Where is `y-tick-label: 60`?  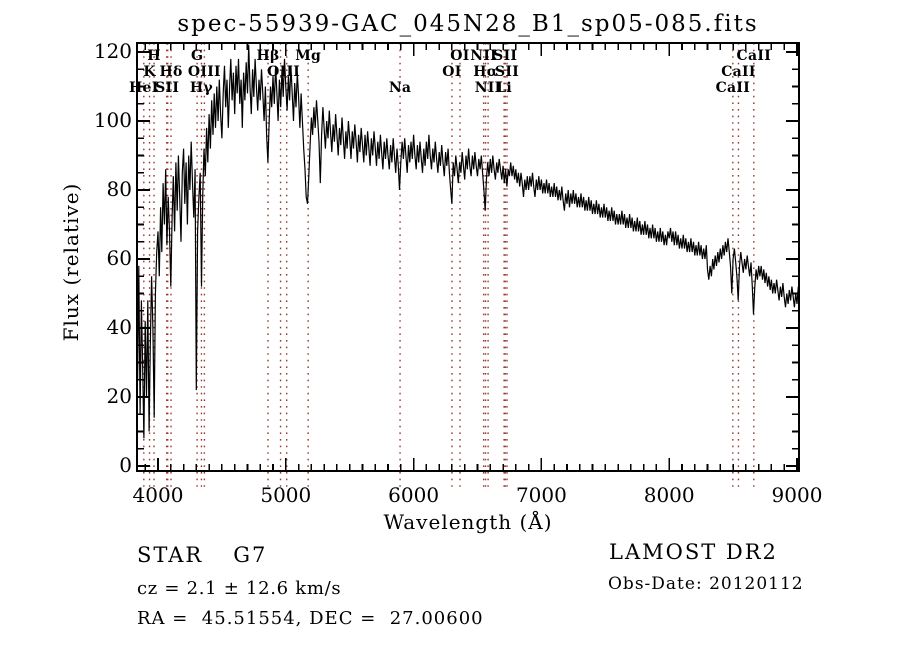 y-tick-label: 60 is located at coordinates (119, 258).